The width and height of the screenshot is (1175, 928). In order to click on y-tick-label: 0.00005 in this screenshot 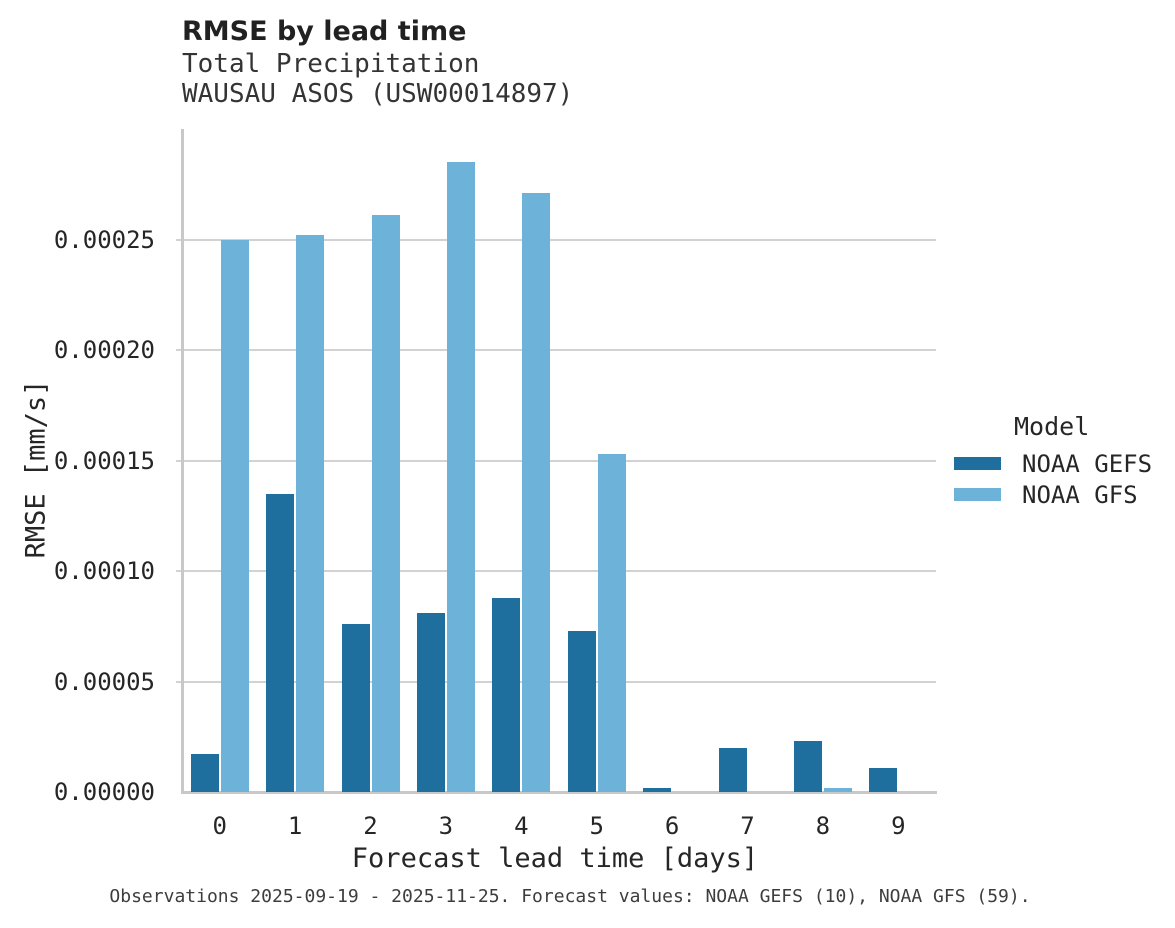, I will do `click(104, 681)`.